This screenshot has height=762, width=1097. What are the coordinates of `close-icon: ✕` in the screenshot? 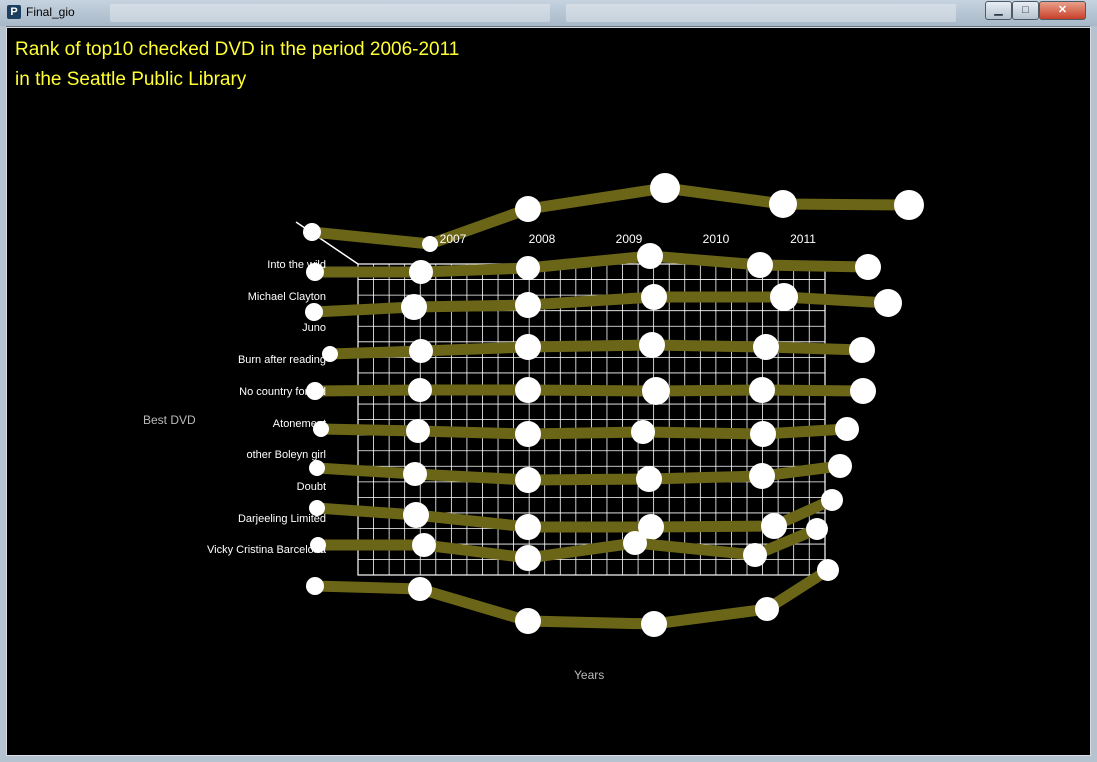 It's located at (1062, 10).